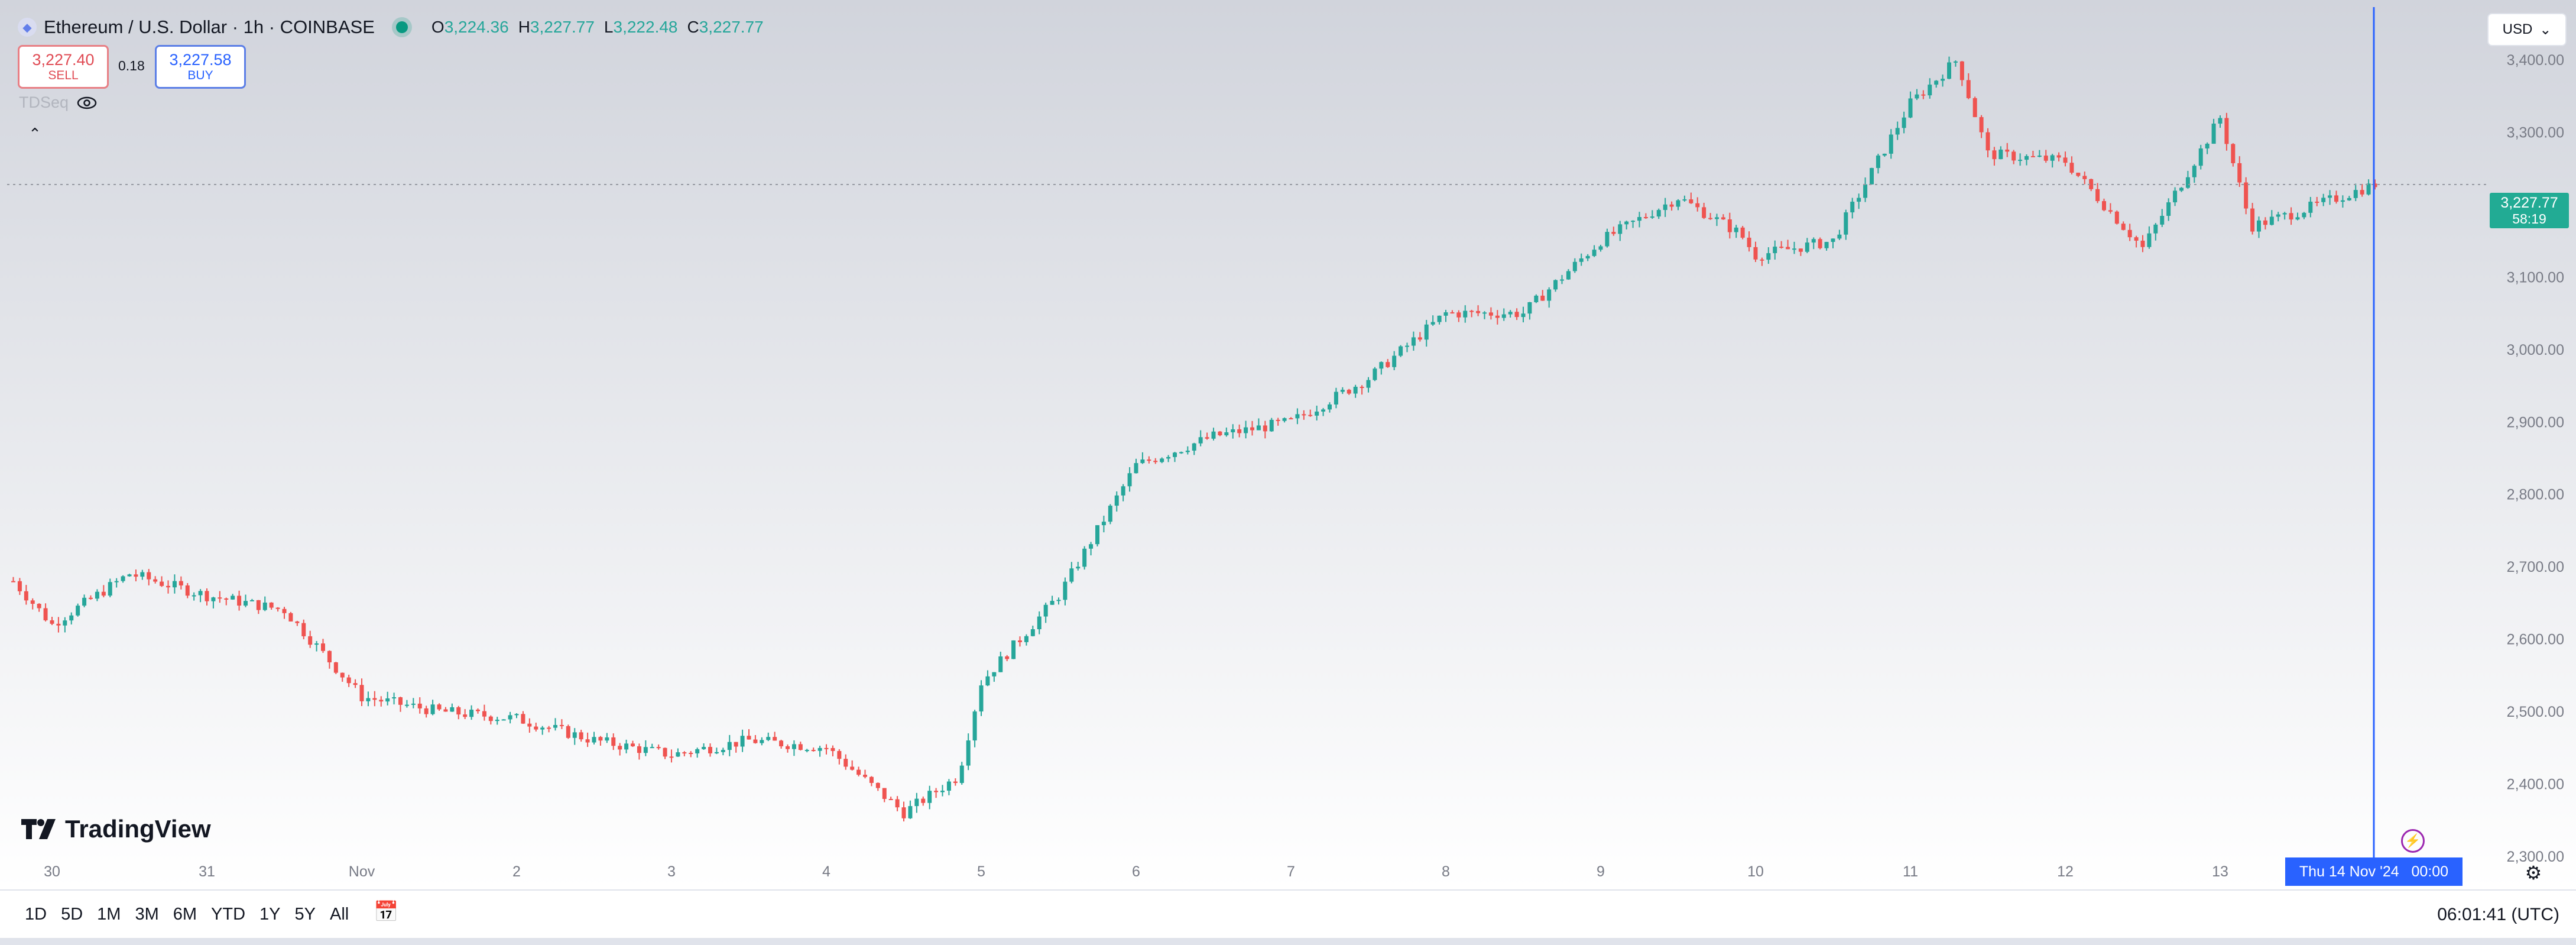 The width and height of the screenshot is (2576, 945). What do you see at coordinates (64, 67) in the screenshot?
I see `sell-button: 3,227.40 SELL` at bounding box center [64, 67].